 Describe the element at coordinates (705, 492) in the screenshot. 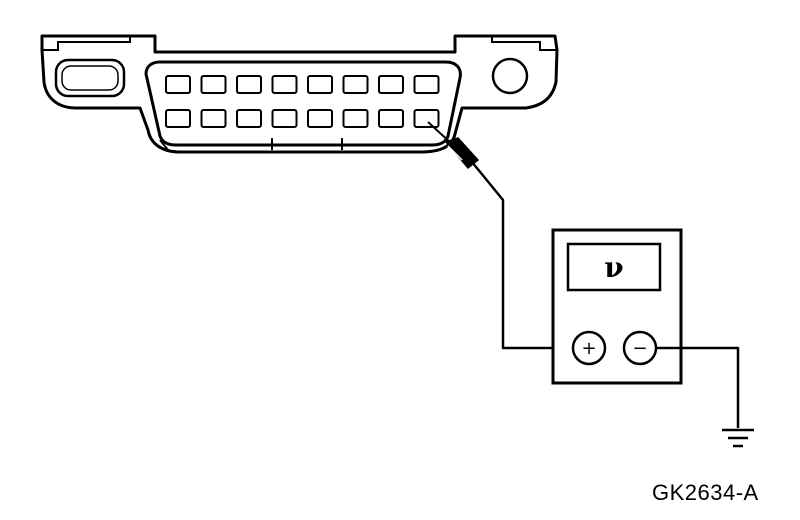

I see `figure-id-label: GK2634-A` at that location.